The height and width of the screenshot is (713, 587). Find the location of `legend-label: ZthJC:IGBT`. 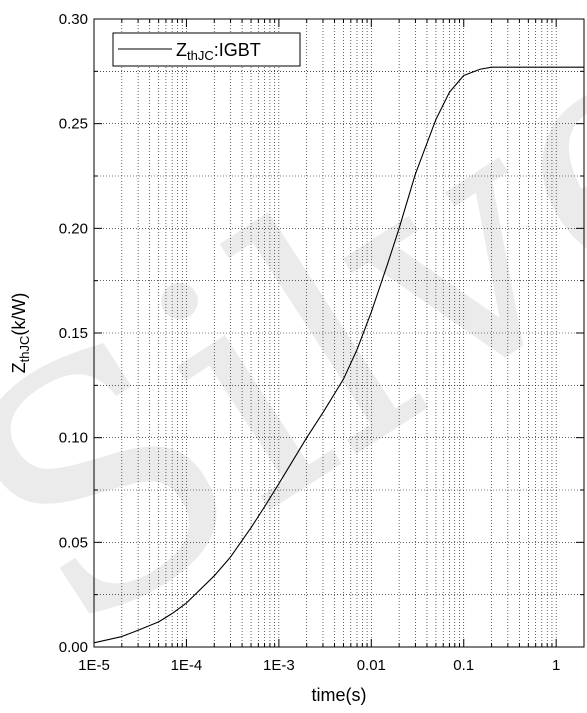

legend-label: ZthJC:IGBT is located at coordinates (218, 51).